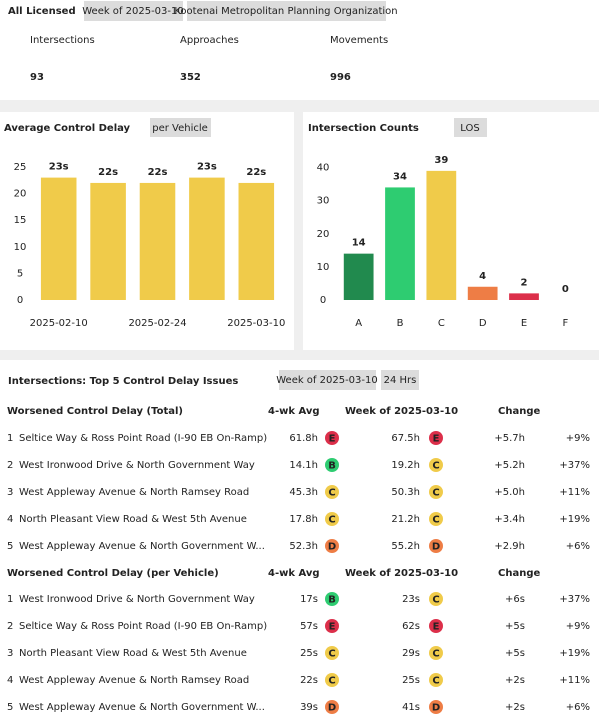 The width and height of the screenshot is (599, 719). I want to click on row-week: 23s, so click(411, 599).